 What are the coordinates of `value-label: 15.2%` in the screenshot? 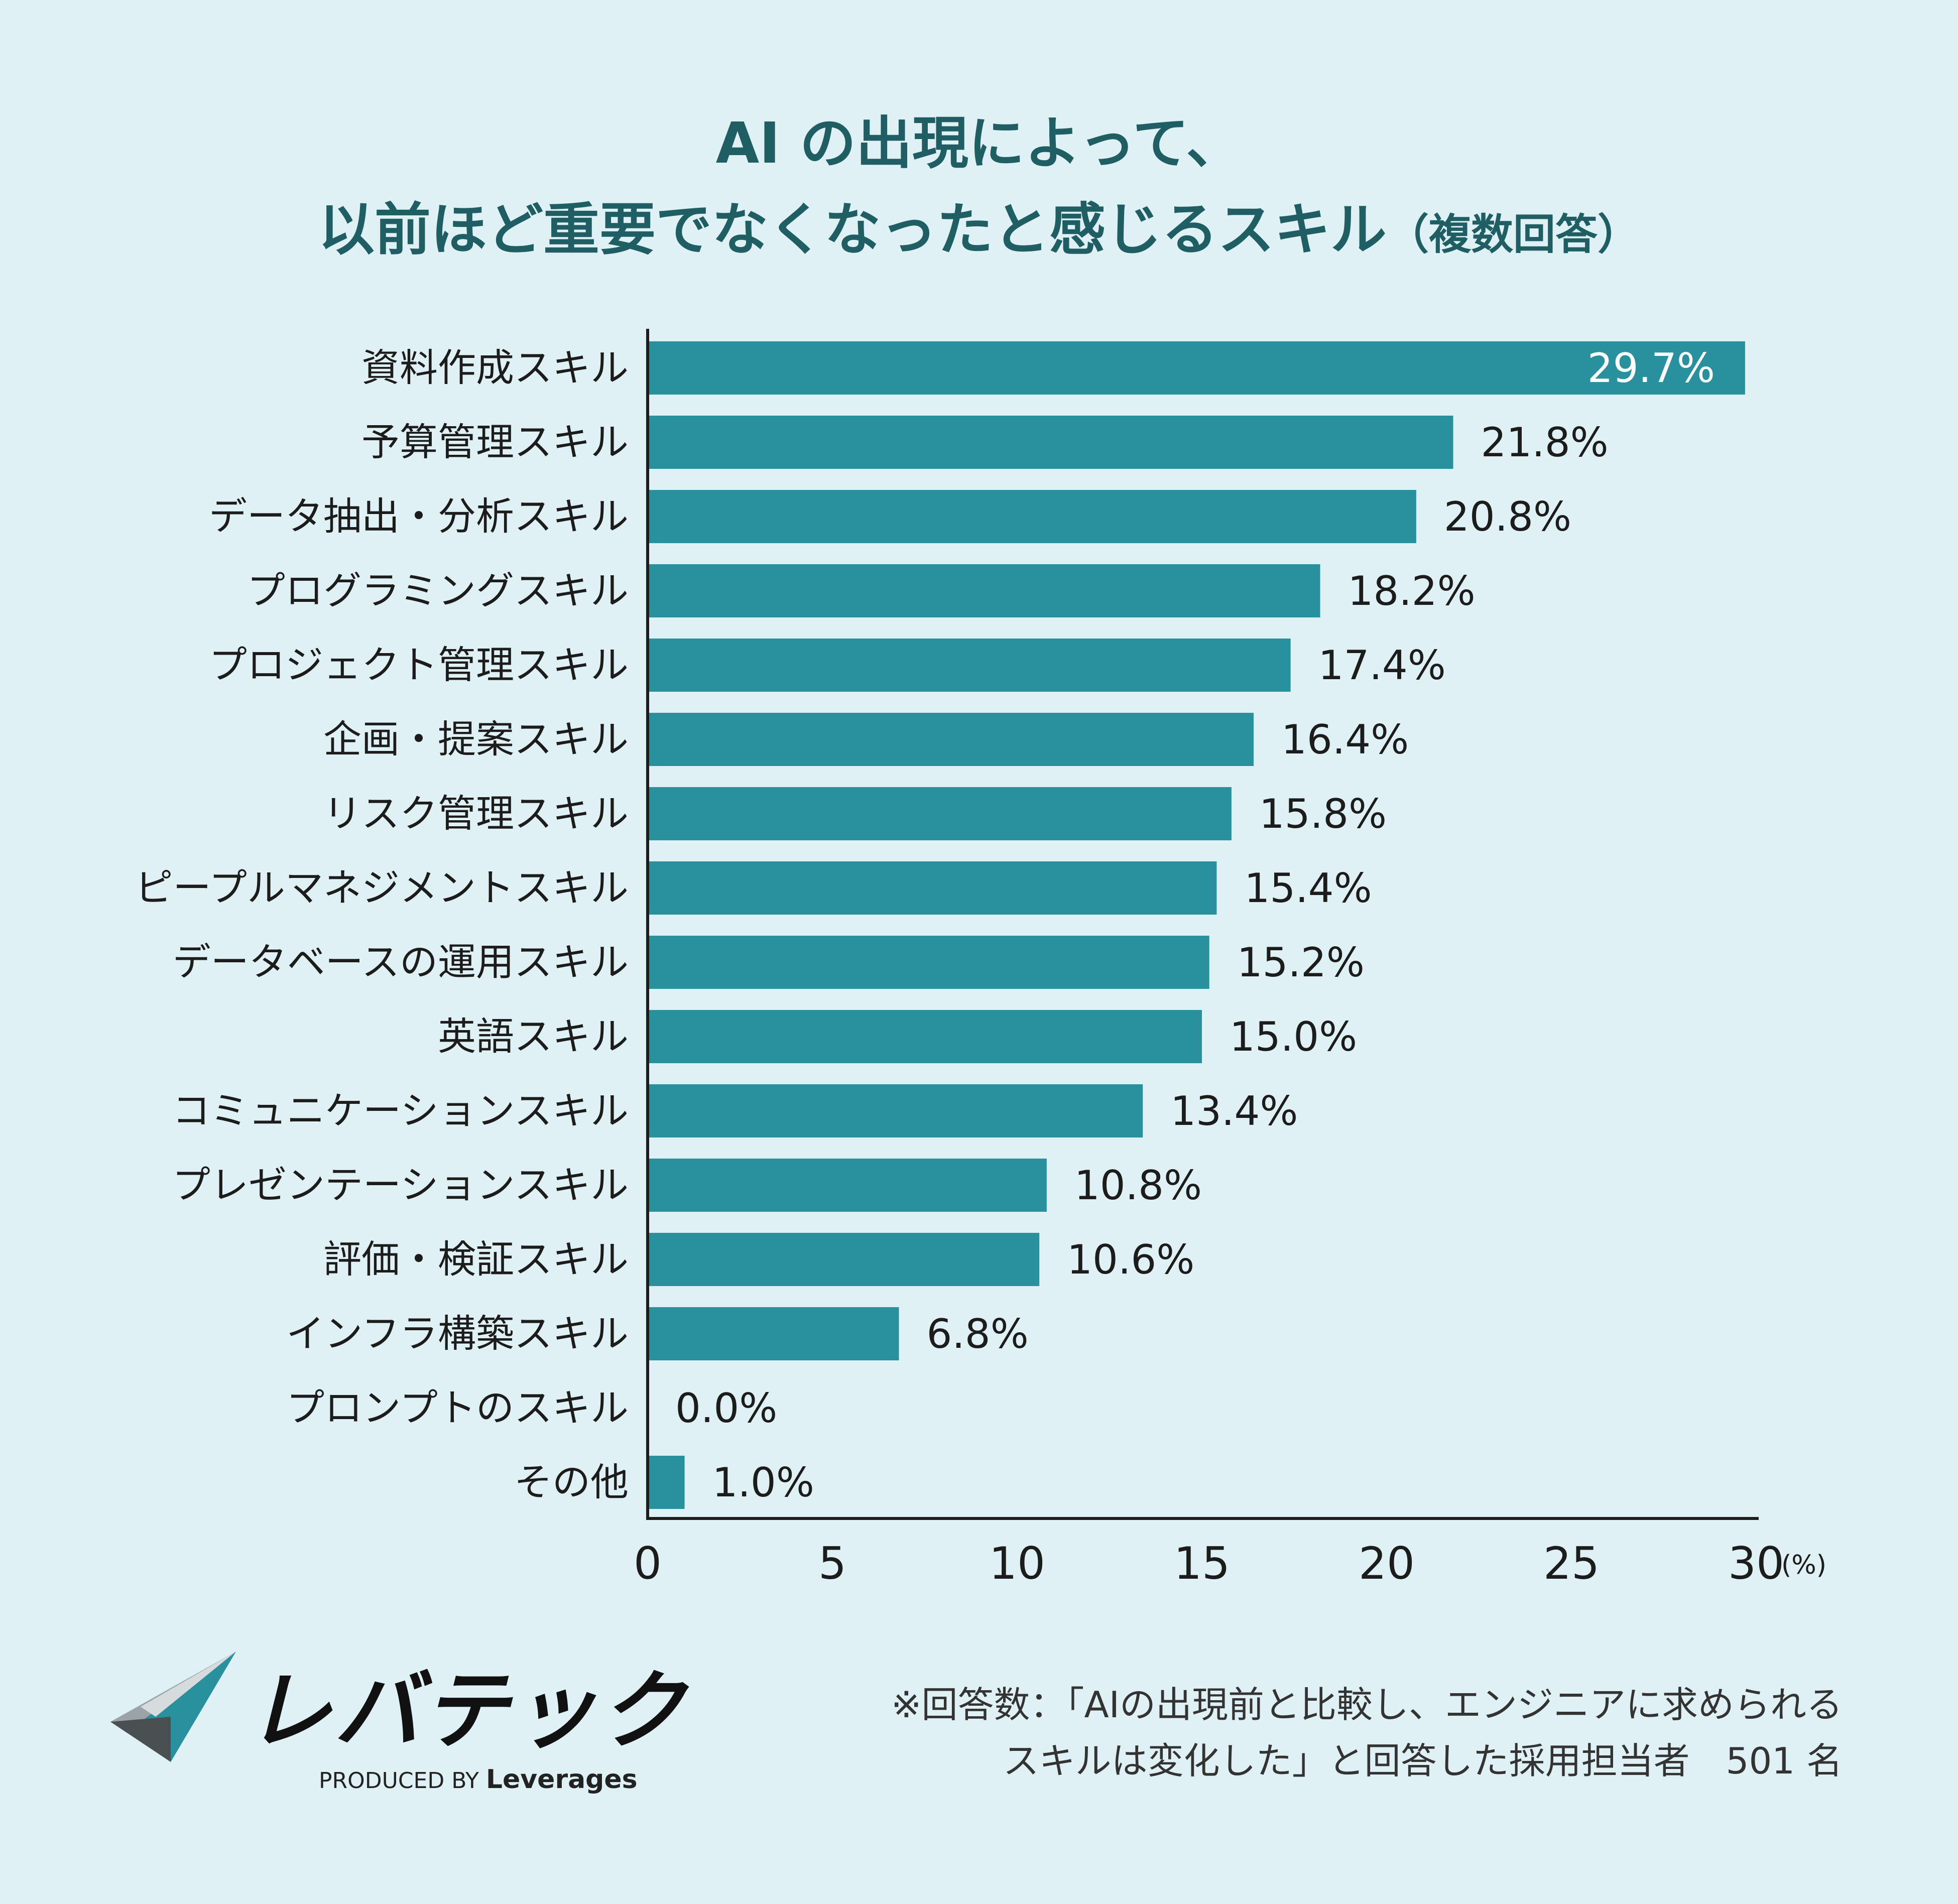 It's located at (1301, 962).